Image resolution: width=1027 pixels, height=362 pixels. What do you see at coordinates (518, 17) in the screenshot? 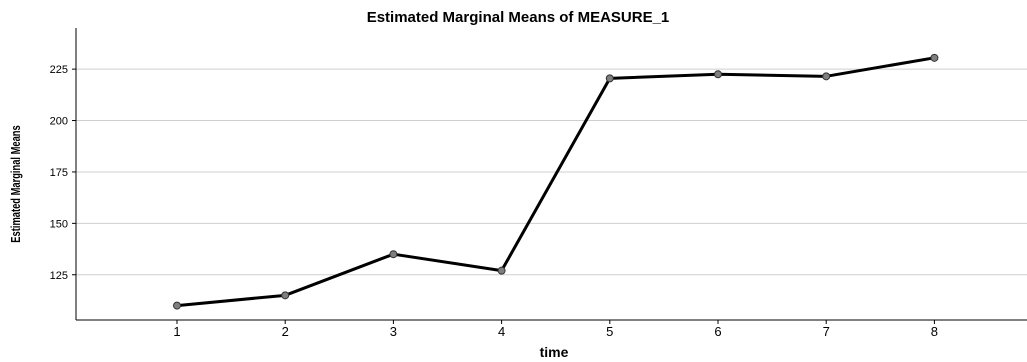
I see `chart-title: Estimated Marginal Means of MEASURE_1` at bounding box center [518, 17].